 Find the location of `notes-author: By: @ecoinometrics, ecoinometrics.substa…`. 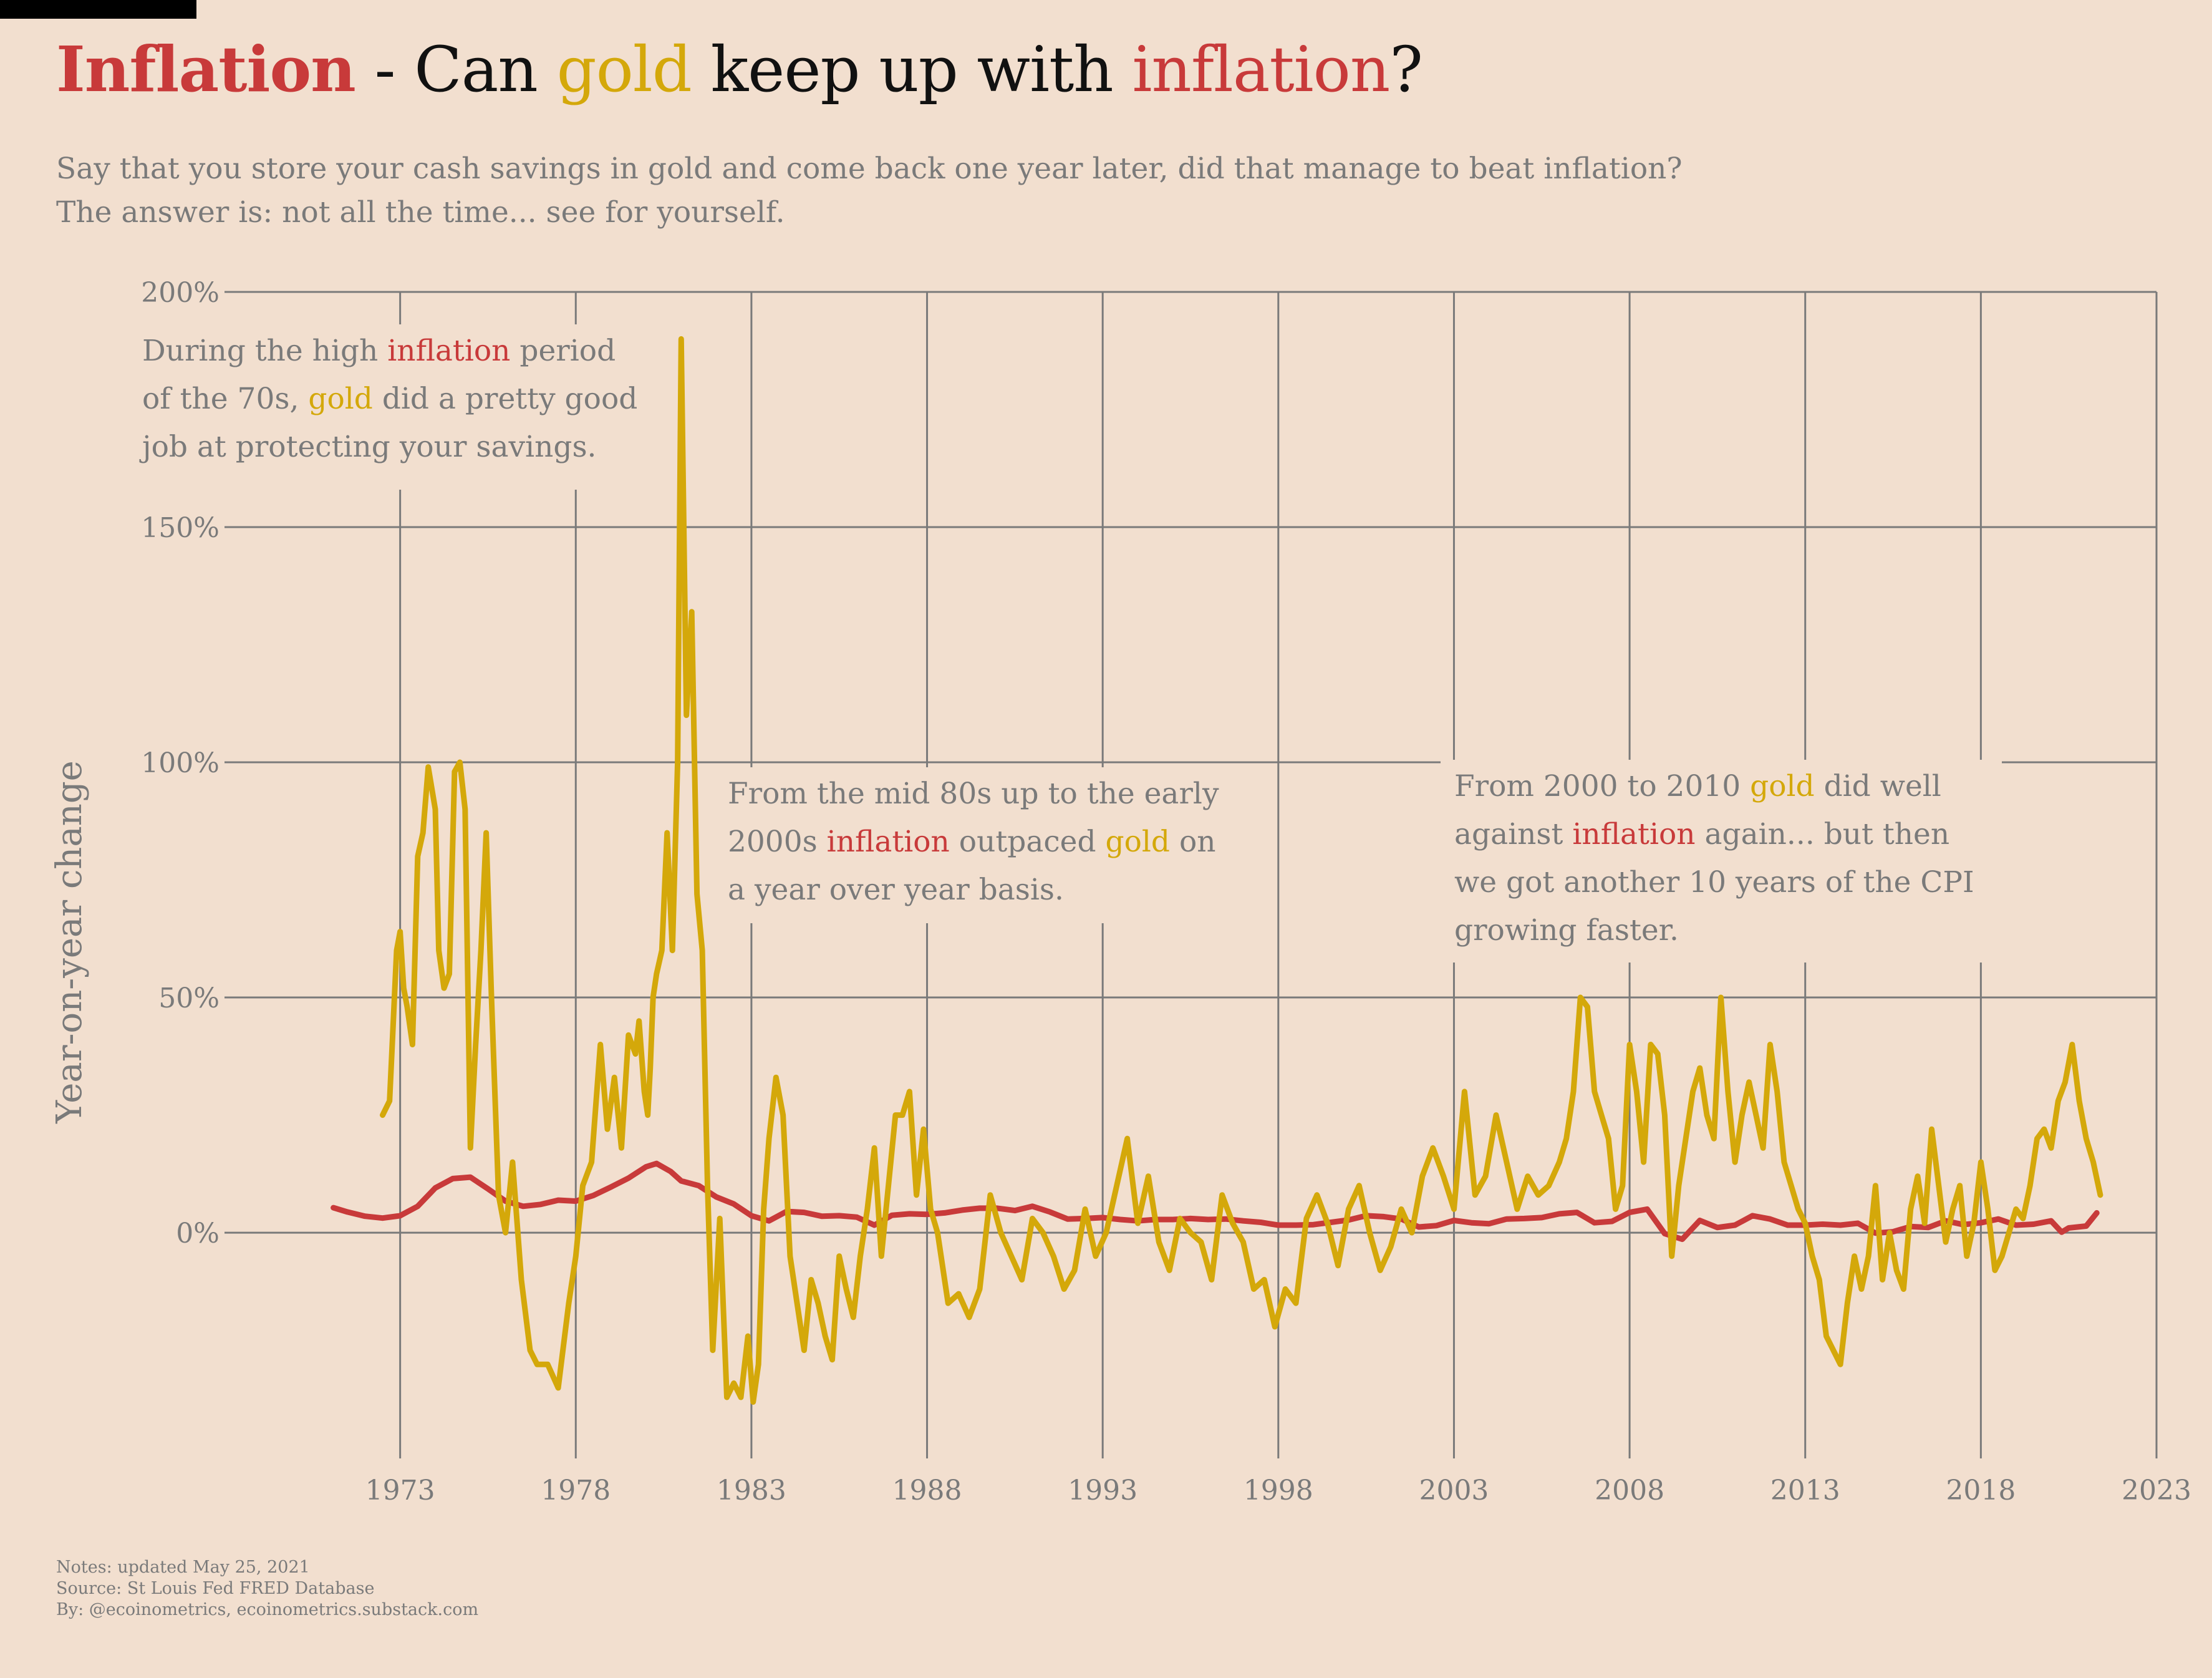

notes-author: By: @ecoinometrics, ecoinometrics.substa… is located at coordinates (267, 1609).